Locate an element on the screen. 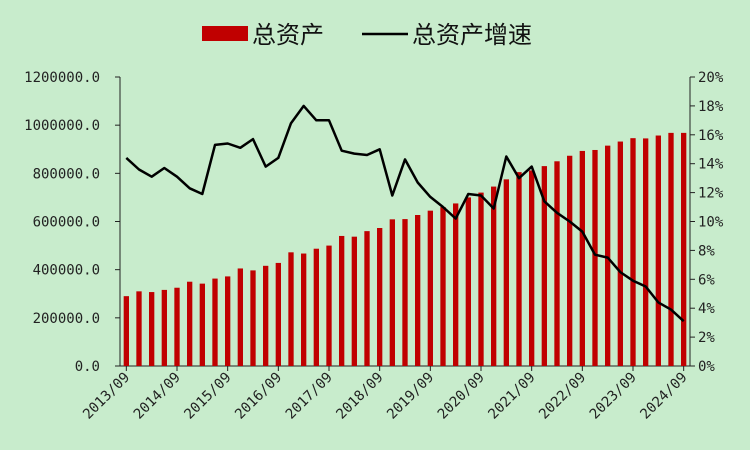  x-tick-label: 2014/09 is located at coordinates (157, 396).